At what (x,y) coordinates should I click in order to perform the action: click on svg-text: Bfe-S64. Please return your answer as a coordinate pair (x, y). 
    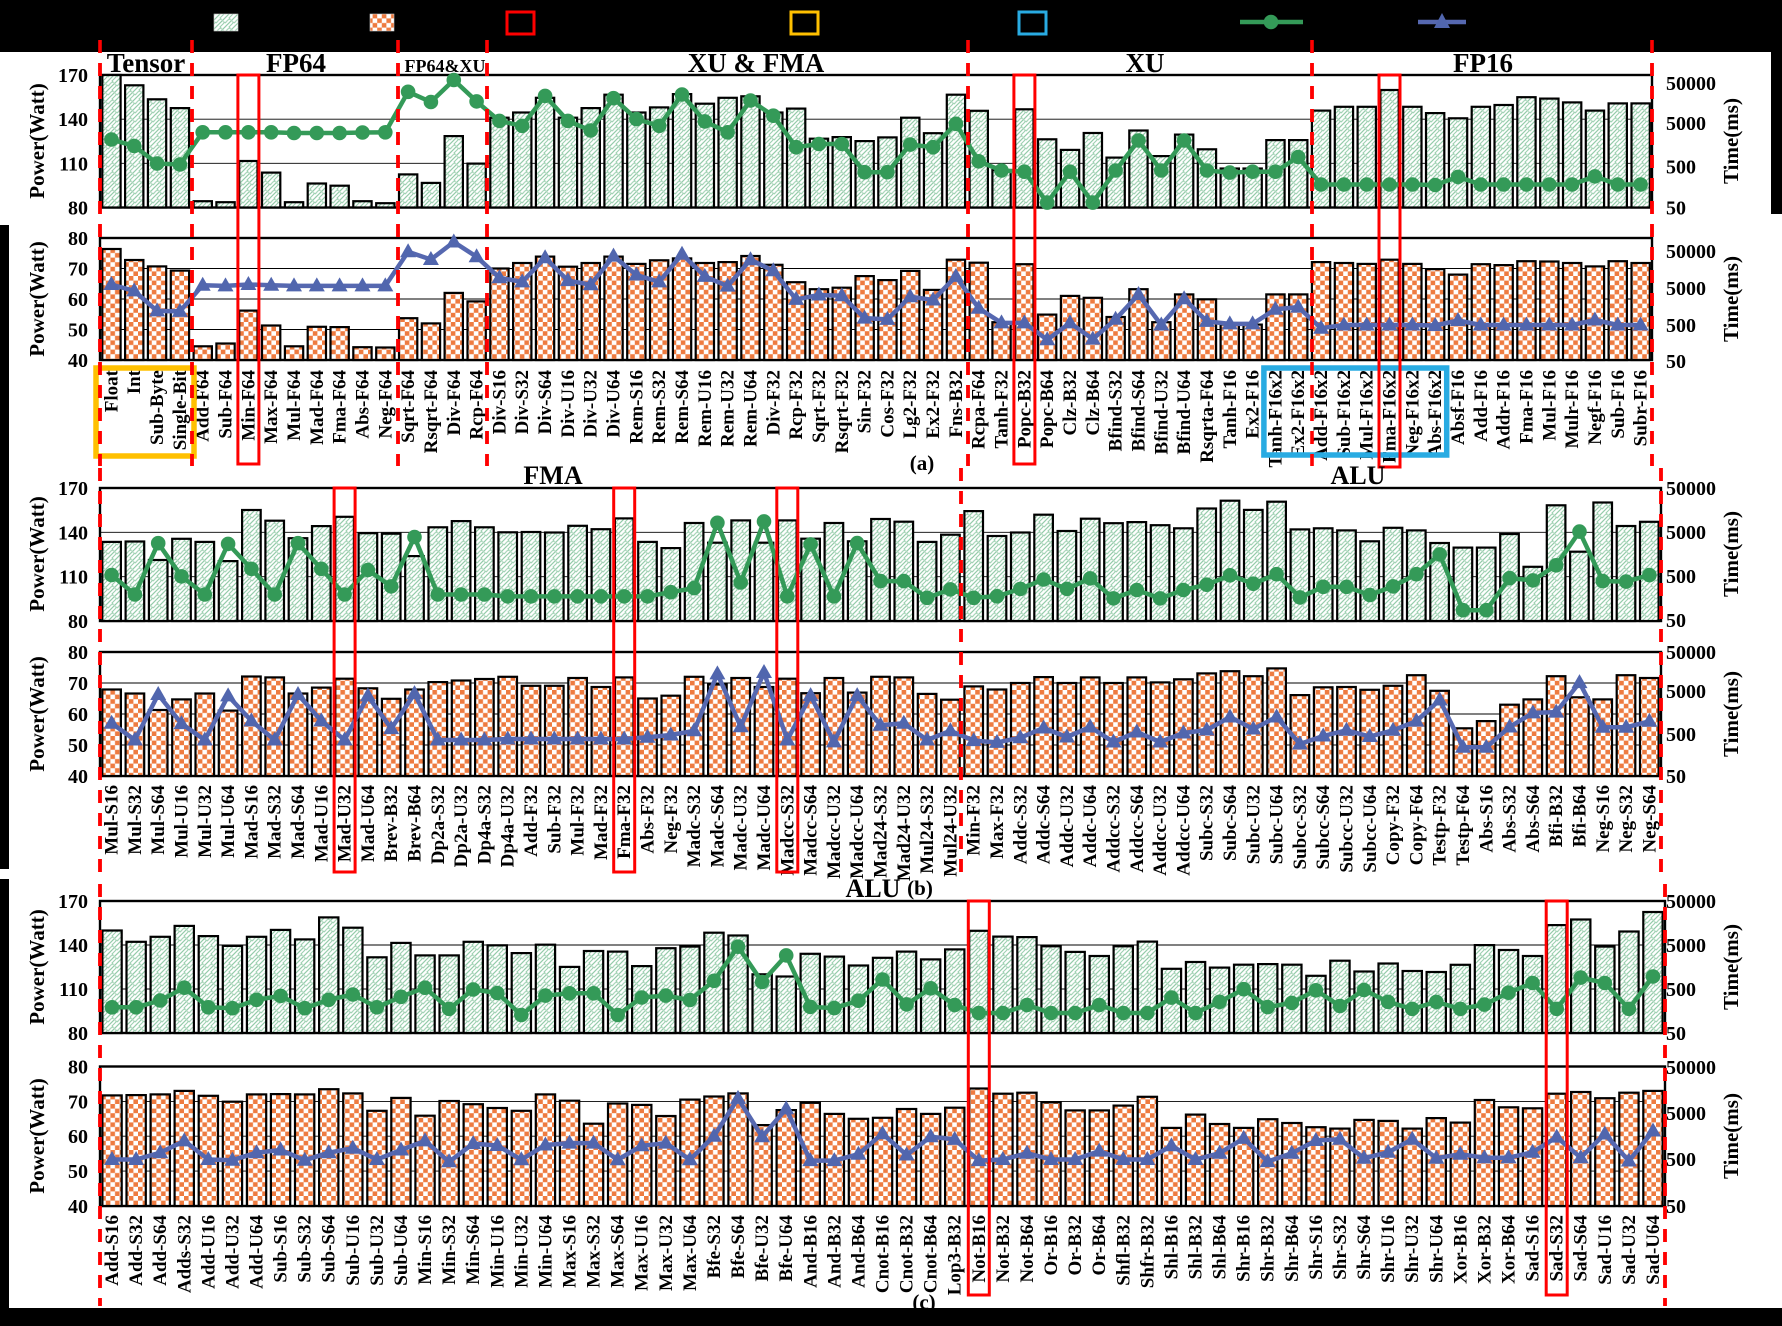
    Looking at the image, I should click on (738, 1247).